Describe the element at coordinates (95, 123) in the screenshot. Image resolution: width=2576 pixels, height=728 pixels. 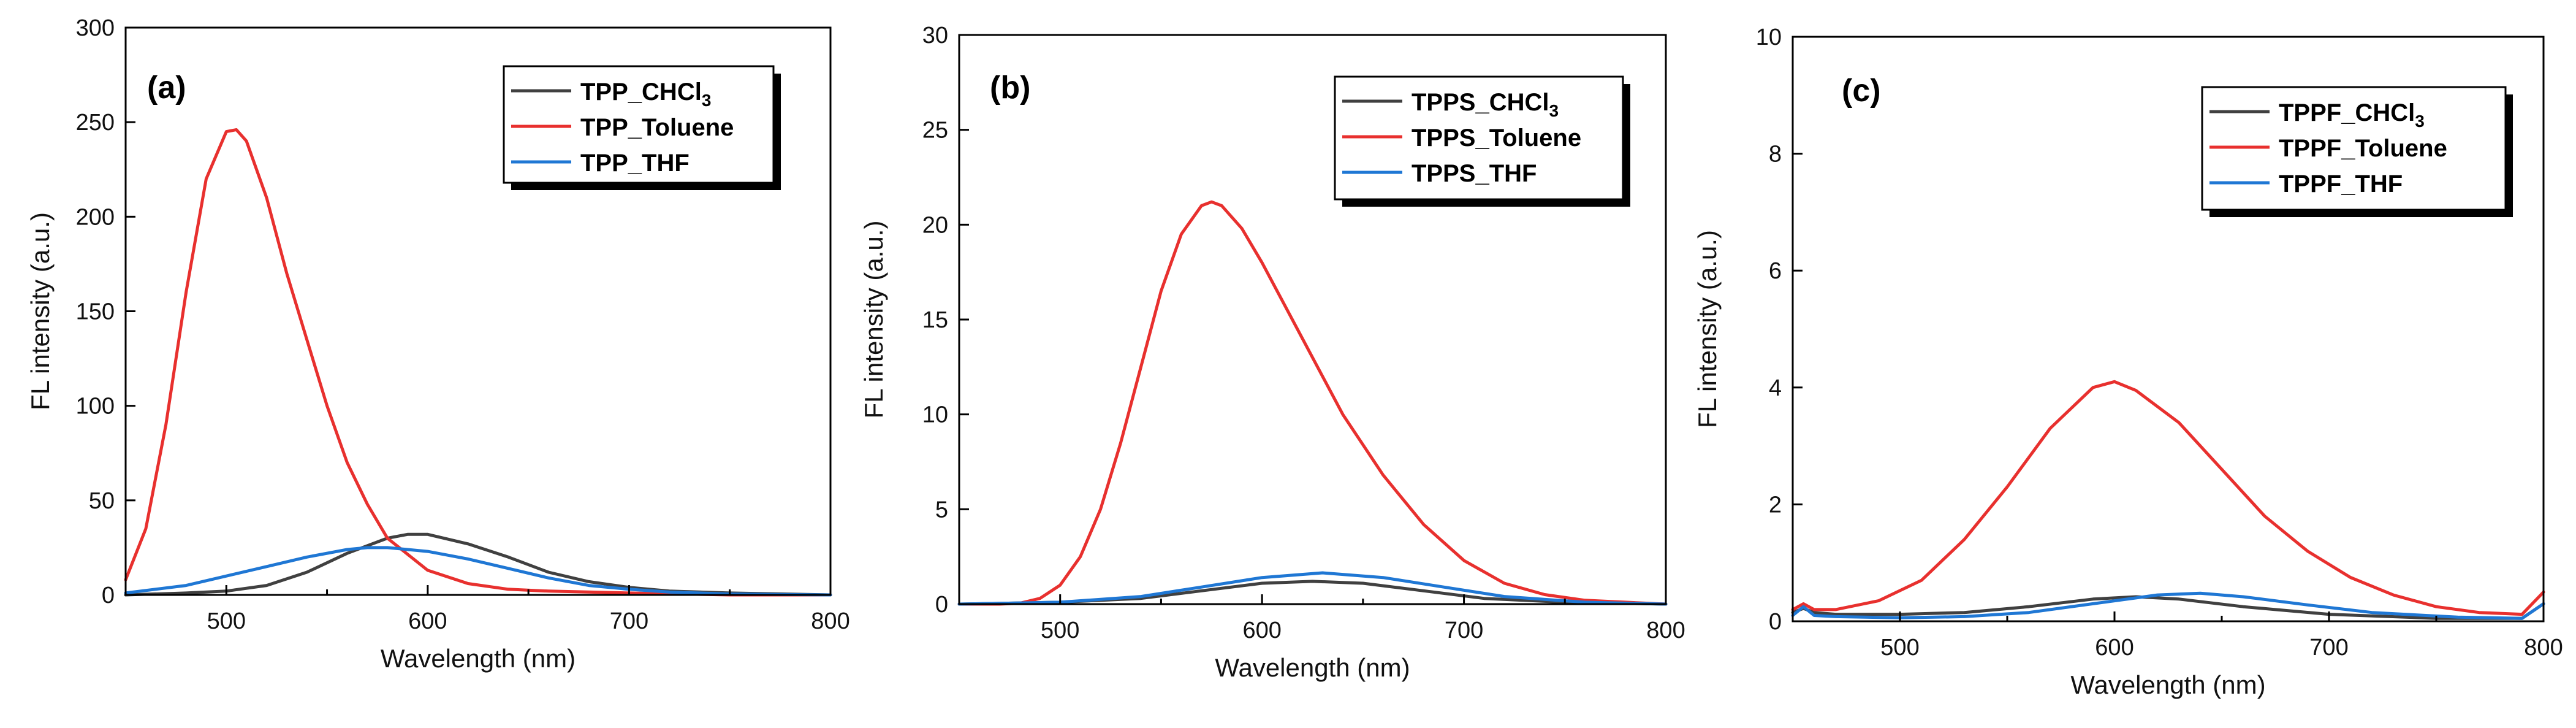
I see `y-tick-label: 250` at that location.